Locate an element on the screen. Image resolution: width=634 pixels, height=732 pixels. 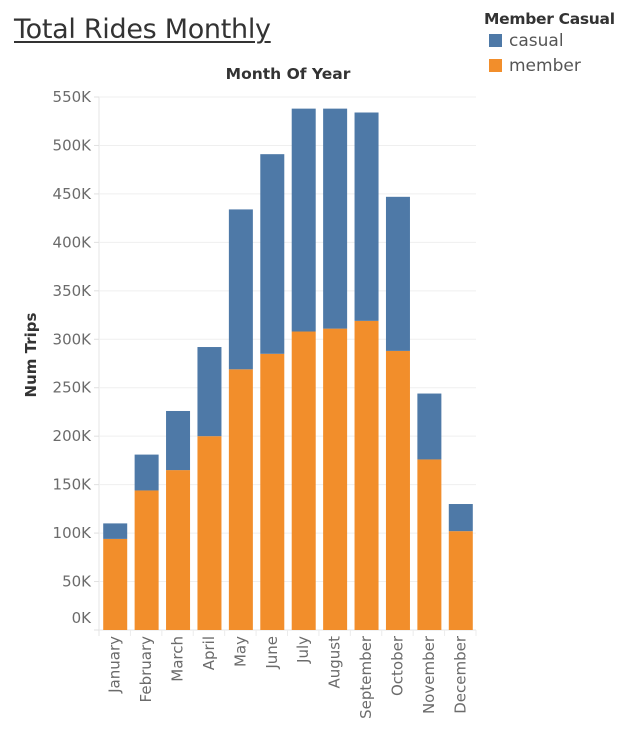
y-tick-label: 400K is located at coordinates (73, 242).